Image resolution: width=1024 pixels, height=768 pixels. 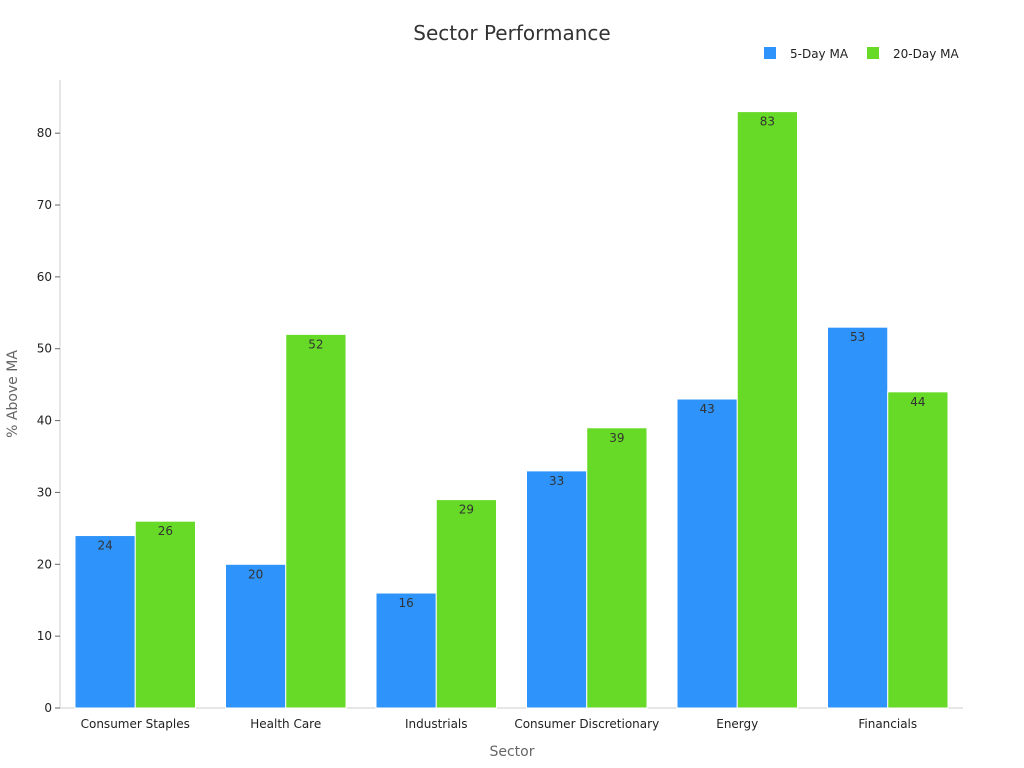 What do you see at coordinates (48, 708) in the screenshot?
I see `y-tick-label: 0` at bounding box center [48, 708].